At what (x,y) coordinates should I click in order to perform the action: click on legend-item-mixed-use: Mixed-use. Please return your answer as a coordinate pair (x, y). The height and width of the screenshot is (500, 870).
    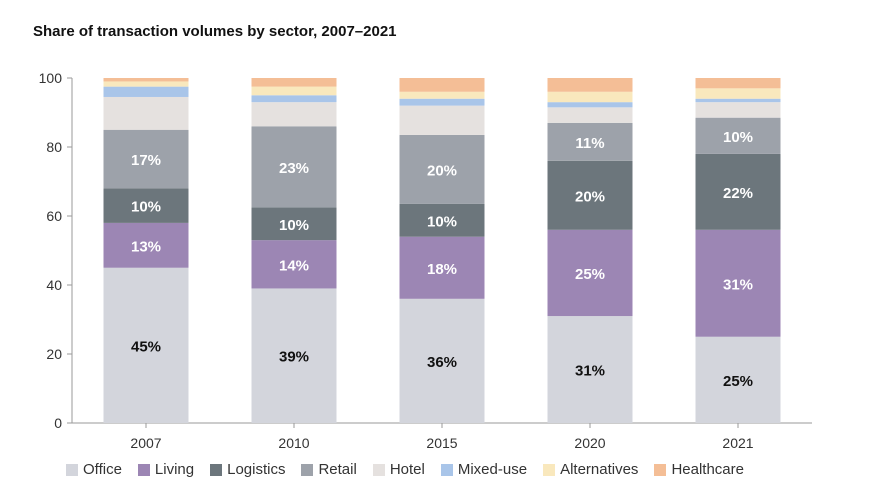
    Looking at the image, I should click on (484, 469).